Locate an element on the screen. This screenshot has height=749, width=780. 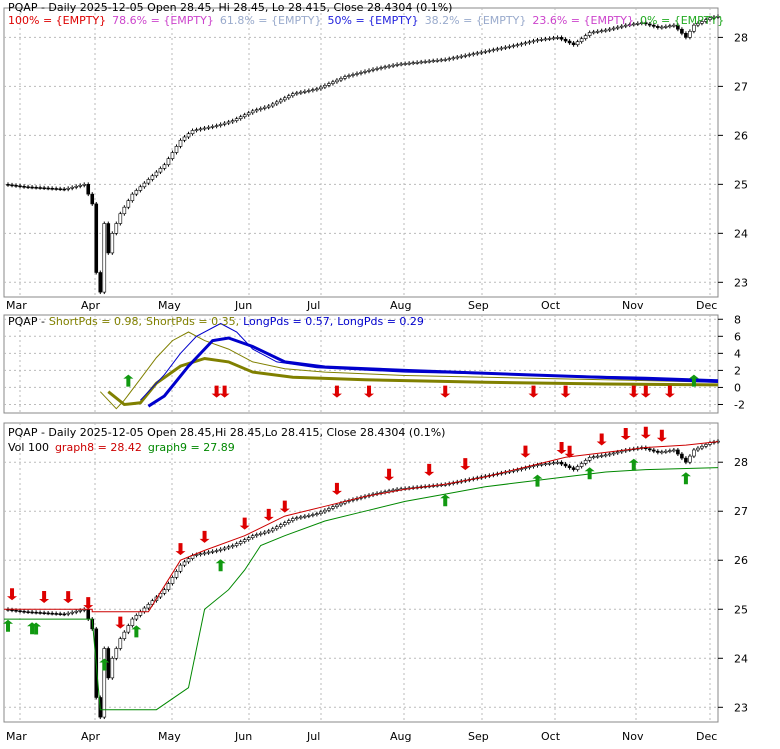
ytick-label: 24 is located at coordinates (741, 658).